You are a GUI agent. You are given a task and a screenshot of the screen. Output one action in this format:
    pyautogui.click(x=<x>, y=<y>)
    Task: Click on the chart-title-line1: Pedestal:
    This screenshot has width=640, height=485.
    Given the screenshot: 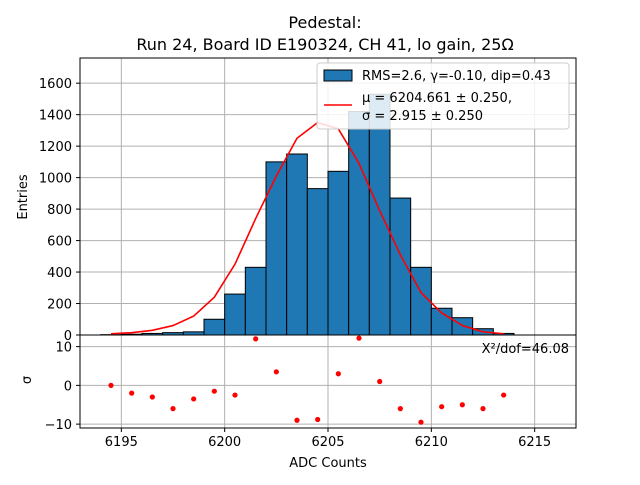 What is the action you would take?
    pyautogui.click(x=324, y=22)
    